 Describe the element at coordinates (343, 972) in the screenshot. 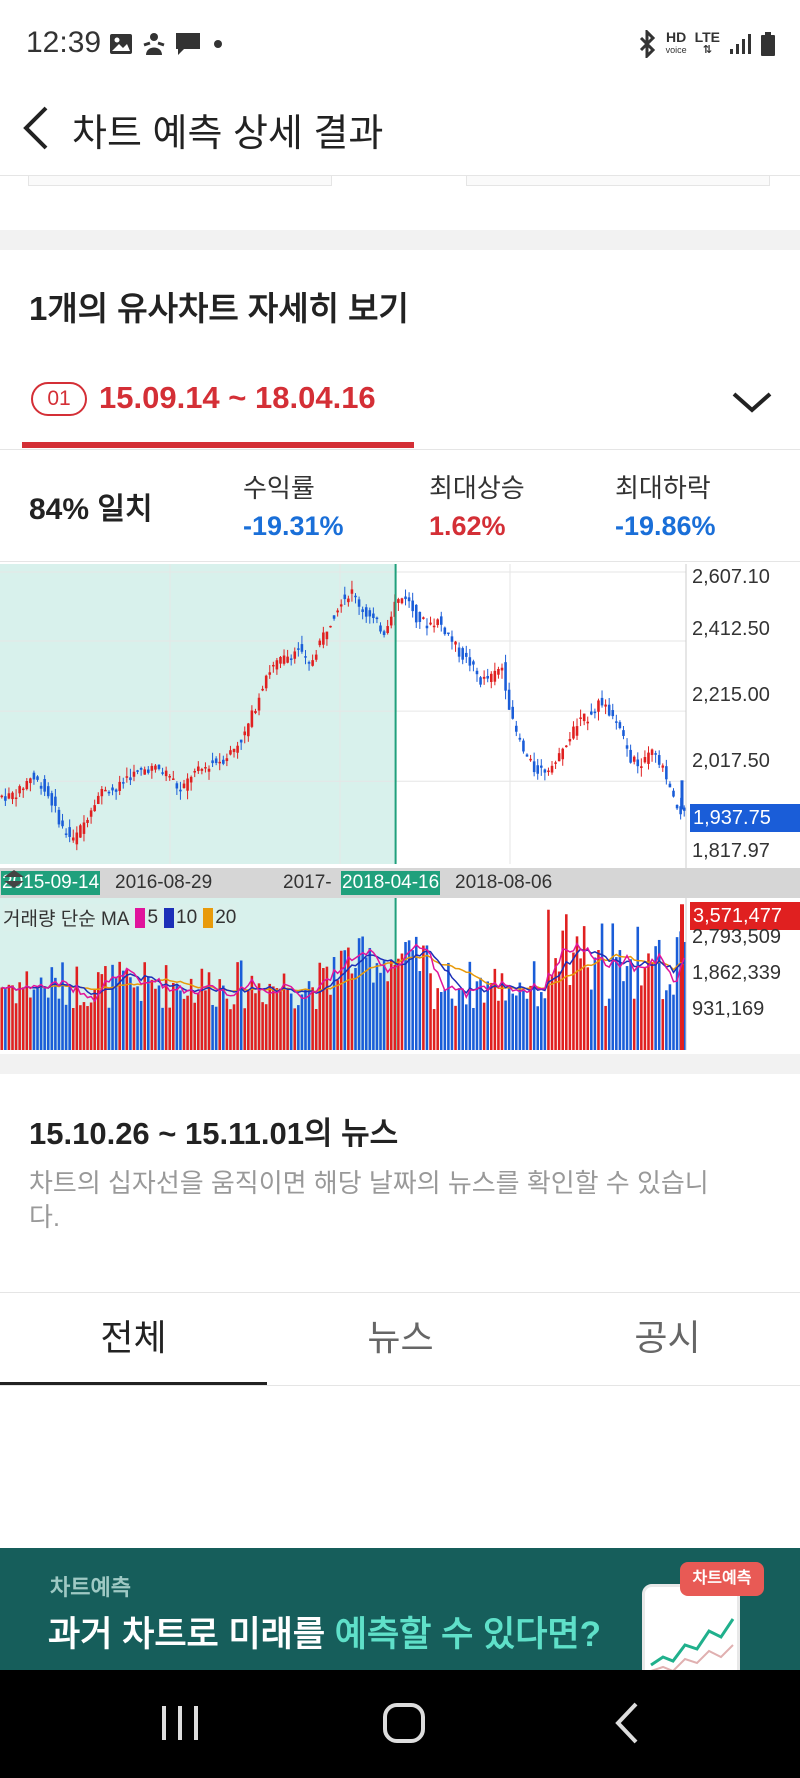

I see `ma5-line` at that location.